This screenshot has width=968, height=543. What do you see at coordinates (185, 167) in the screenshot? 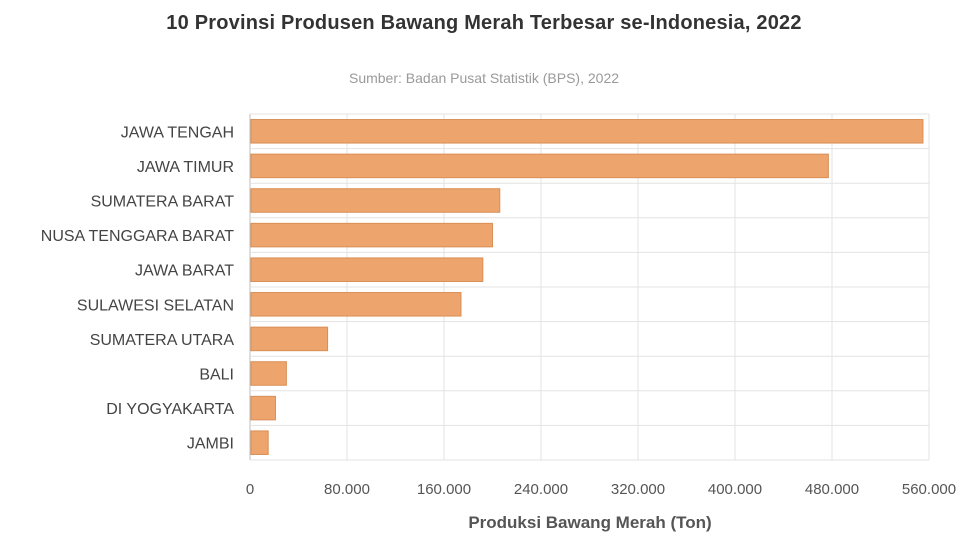
I see `category-label: JAWA TIMUR` at bounding box center [185, 167].